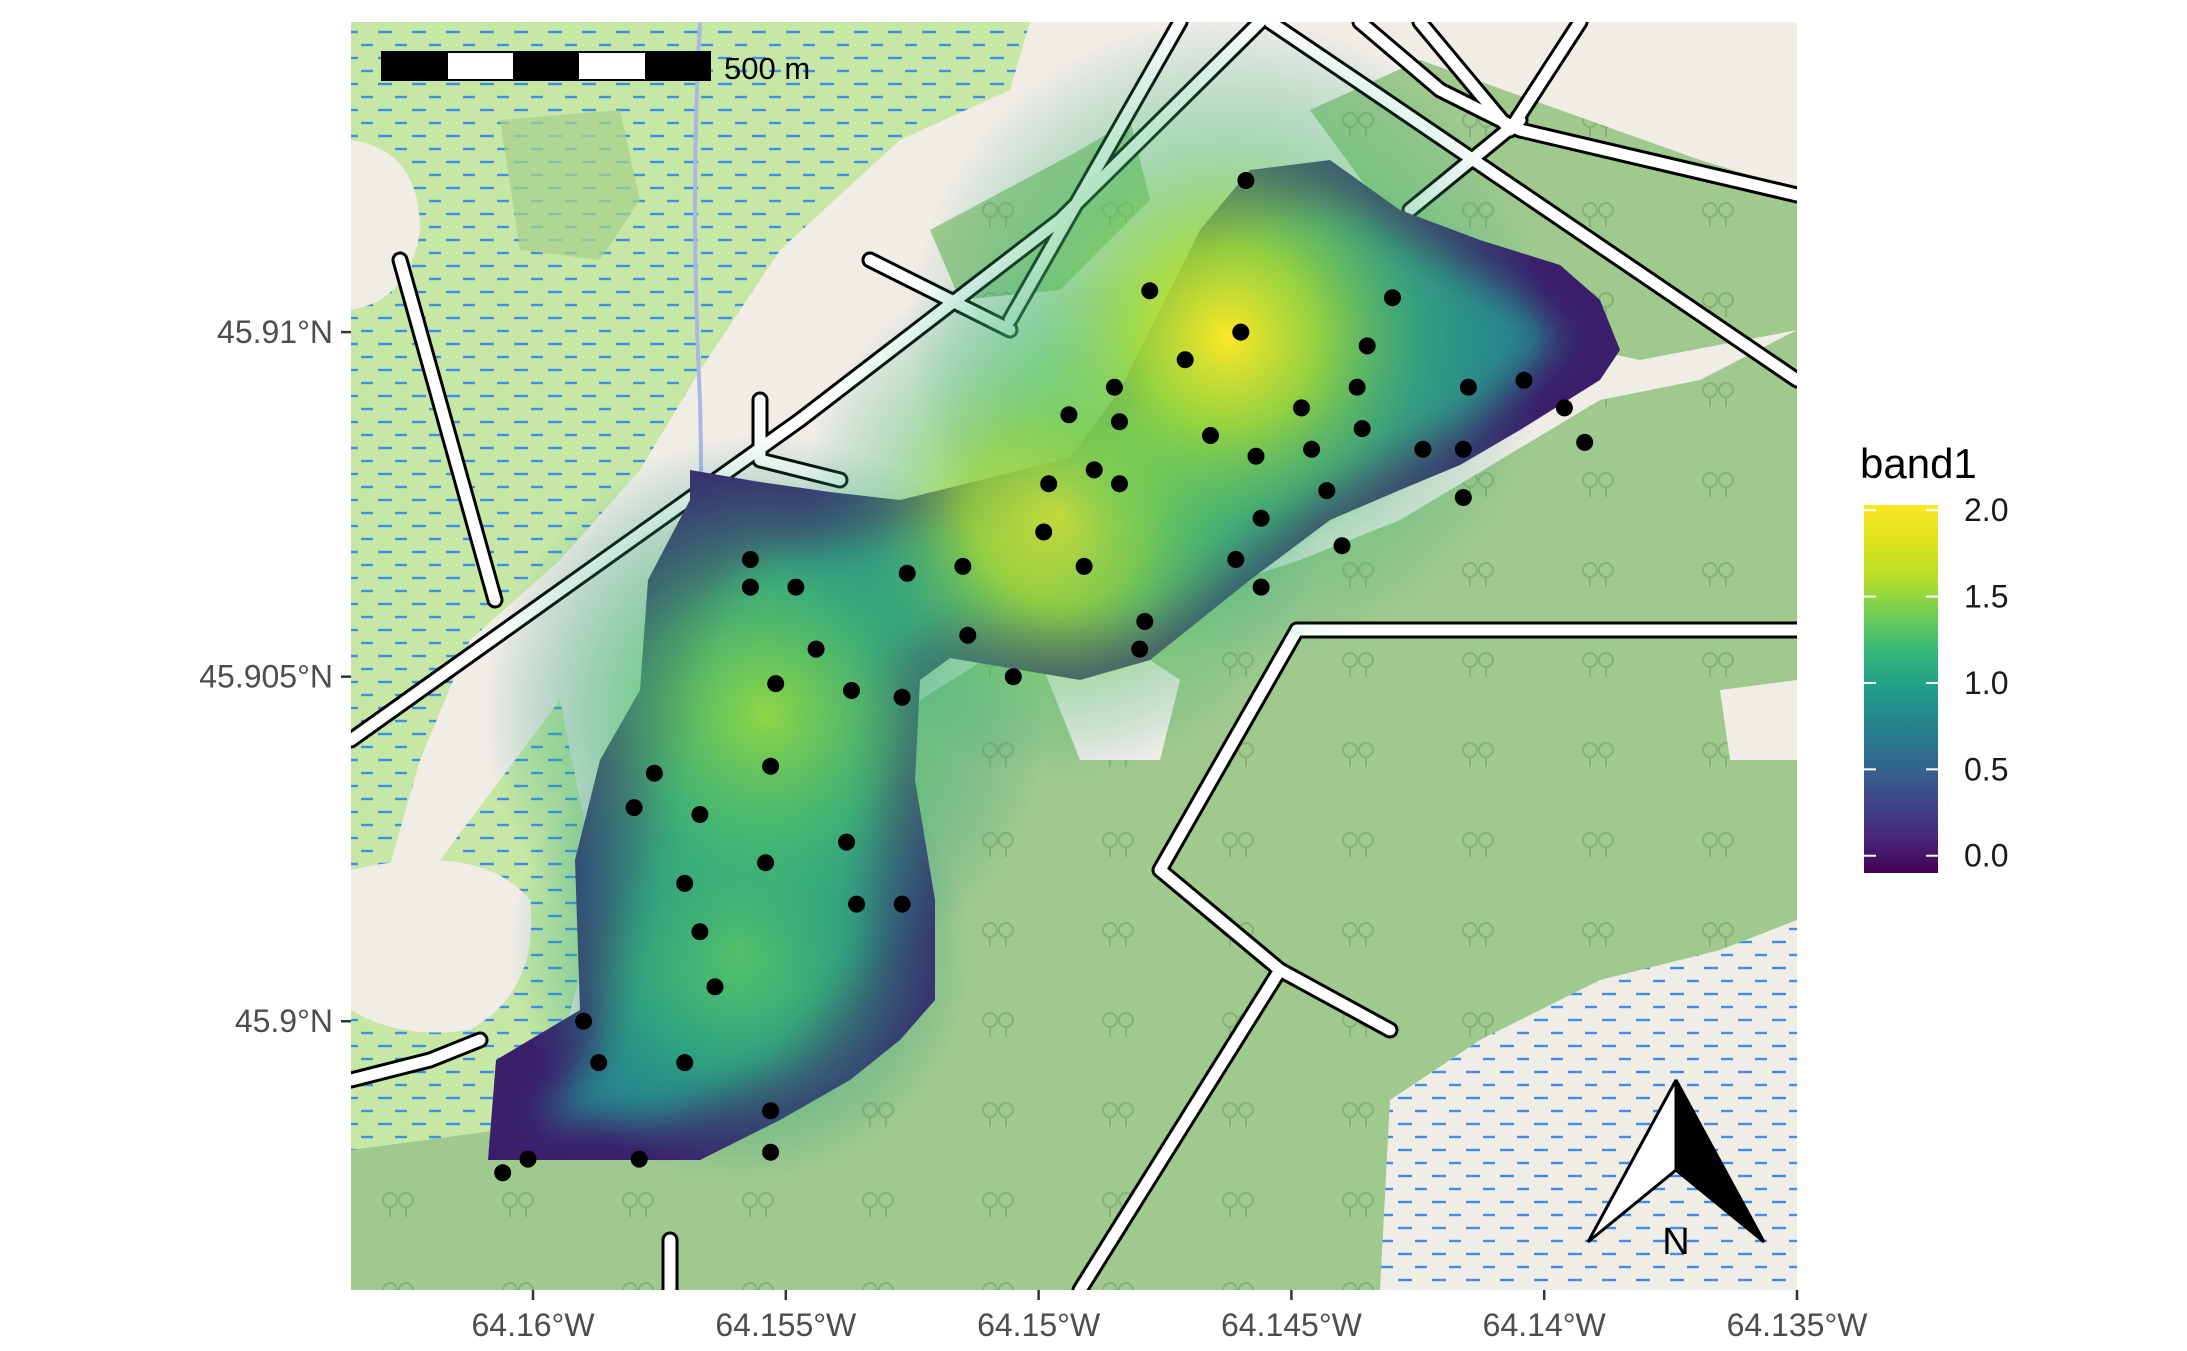 This screenshot has height=1351, width=2187. I want to click on north-arrow-label: N, so click(1675, 1242).